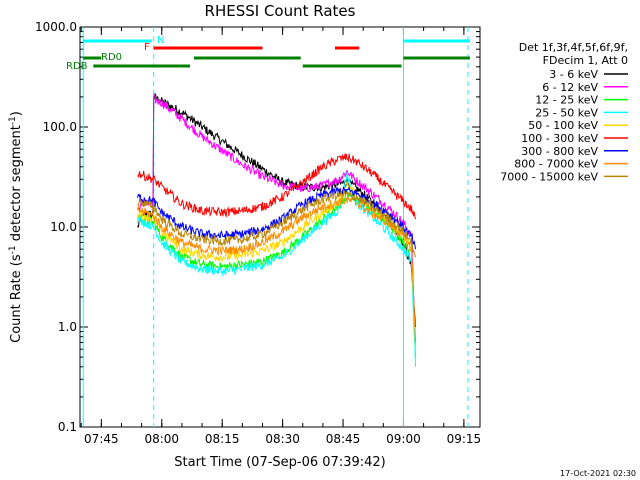  I want to click on y-tick-label: 1000.0, so click(56, 27).